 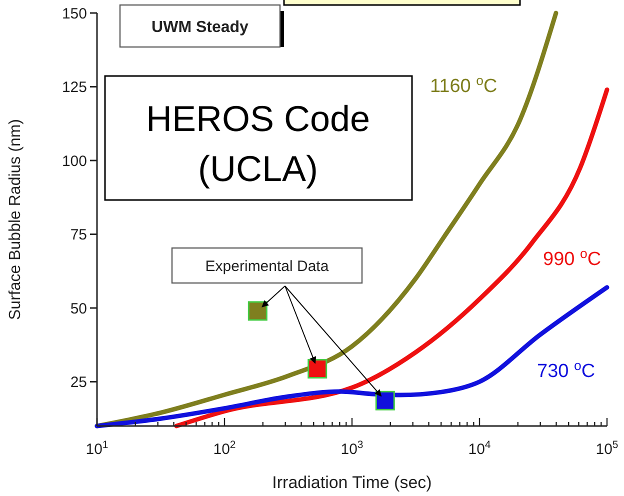 I want to click on y-tick-label: 75, so click(x=78, y=235).